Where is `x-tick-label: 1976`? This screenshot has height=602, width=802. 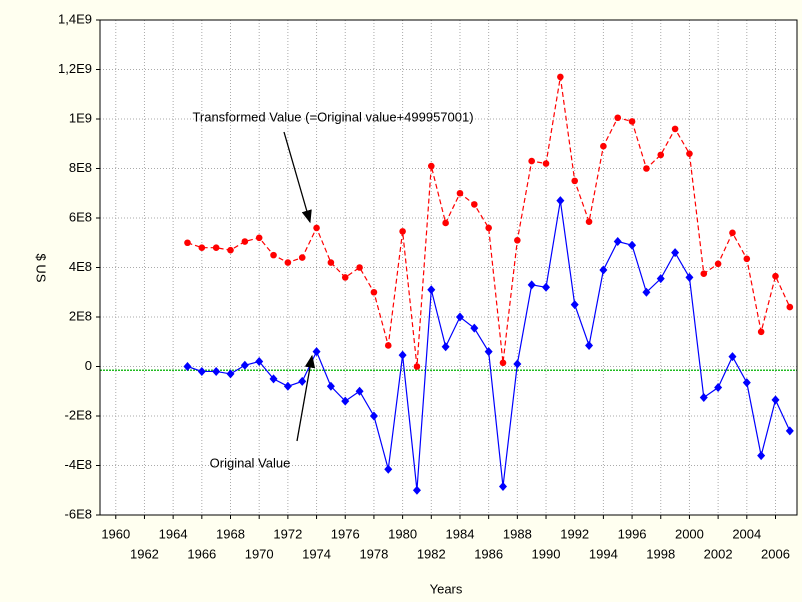
x-tick-label: 1976 is located at coordinates (345, 533).